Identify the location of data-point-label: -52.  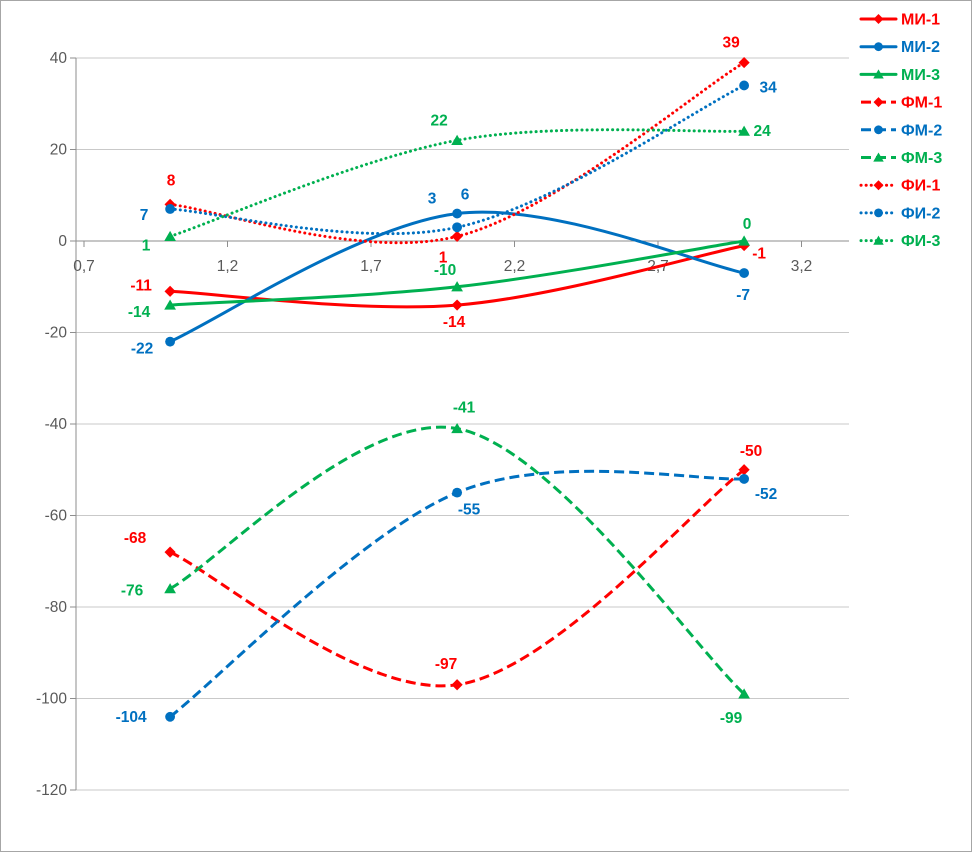
(766, 494).